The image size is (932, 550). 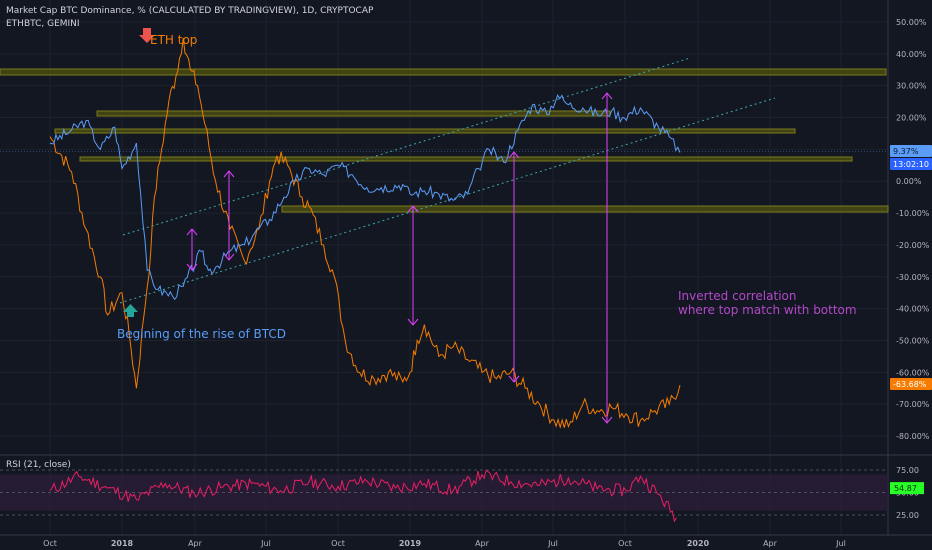 What do you see at coordinates (909, 181) in the screenshot?
I see `y-tick-label: 0.00%` at bounding box center [909, 181].